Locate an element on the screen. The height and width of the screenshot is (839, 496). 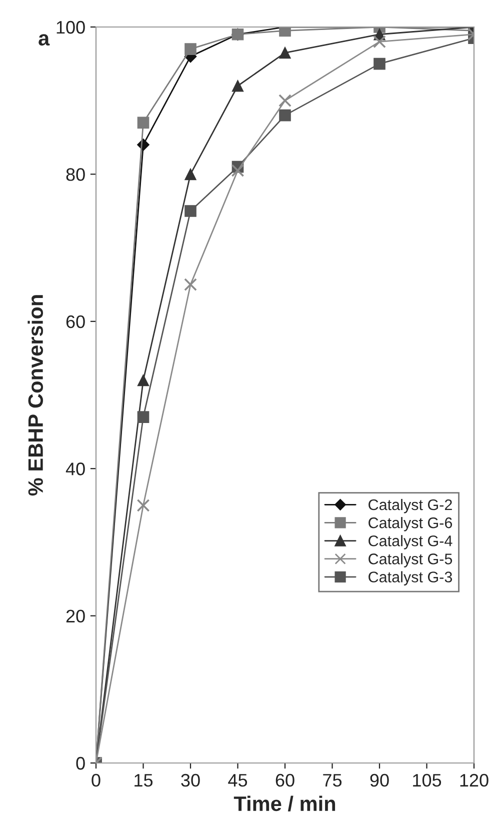
x-tick-label: 15 is located at coordinates (143, 780).